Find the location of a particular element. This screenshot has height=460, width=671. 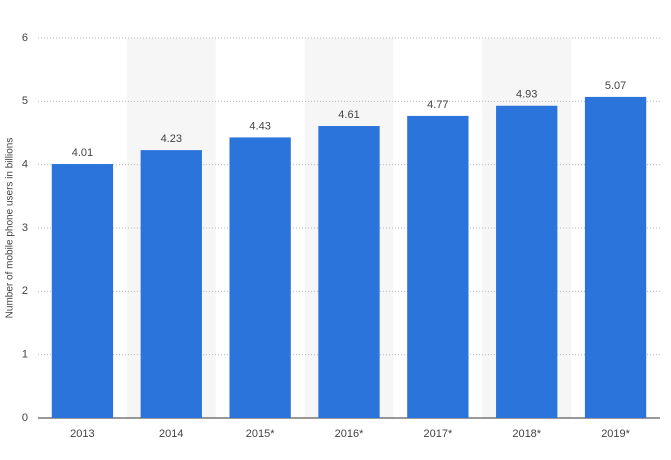

y-tick-label: 4 is located at coordinates (25, 165).